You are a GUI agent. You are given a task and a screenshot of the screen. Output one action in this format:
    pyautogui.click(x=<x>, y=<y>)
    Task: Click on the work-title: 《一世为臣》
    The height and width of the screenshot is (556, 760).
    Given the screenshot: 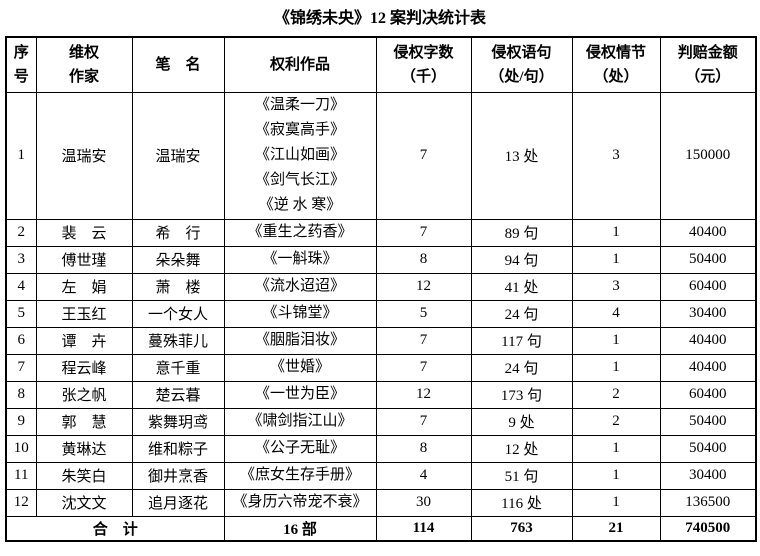 What is the action you would take?
    pyautogui.click(x=299, y=394)
    